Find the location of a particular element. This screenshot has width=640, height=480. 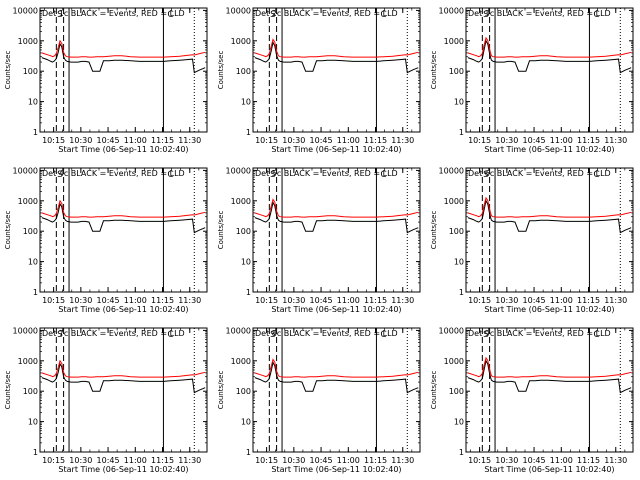

panel-title: Det 1c BLACK = Events, RED = LLD is located at coordinates (113, 13).